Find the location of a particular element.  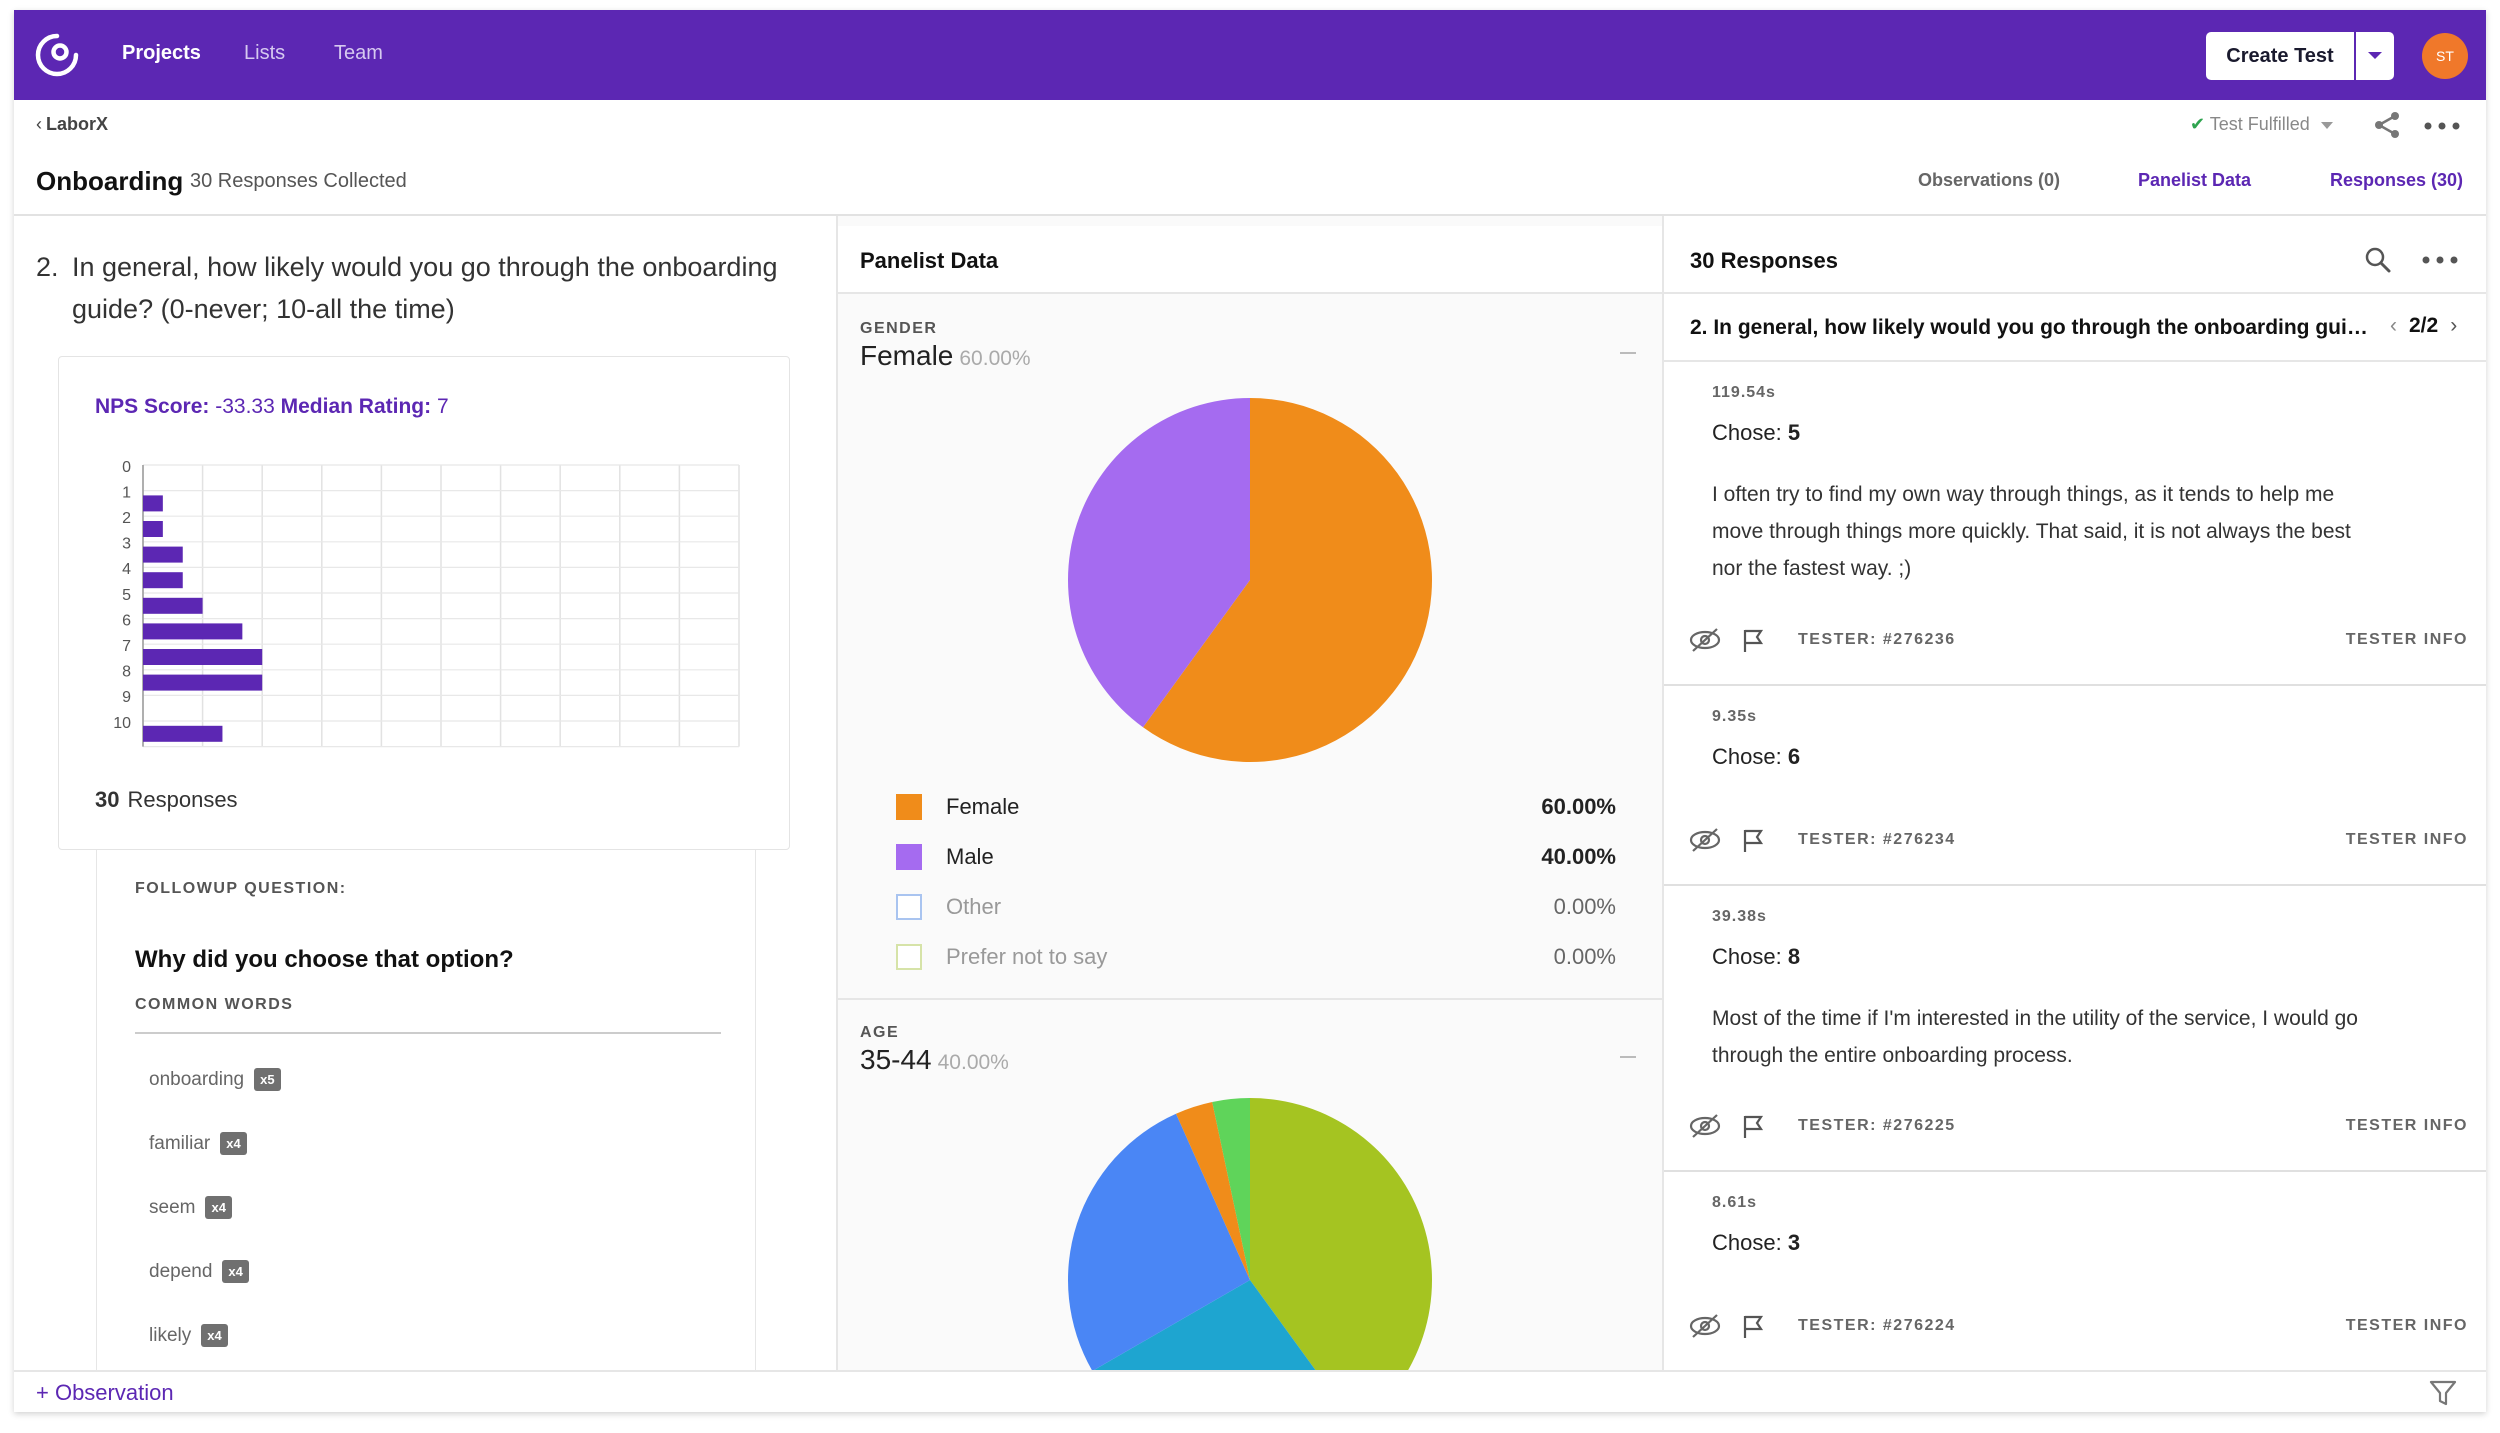

response-choice: Chose: 5 is located at coordinates (1756, 433).